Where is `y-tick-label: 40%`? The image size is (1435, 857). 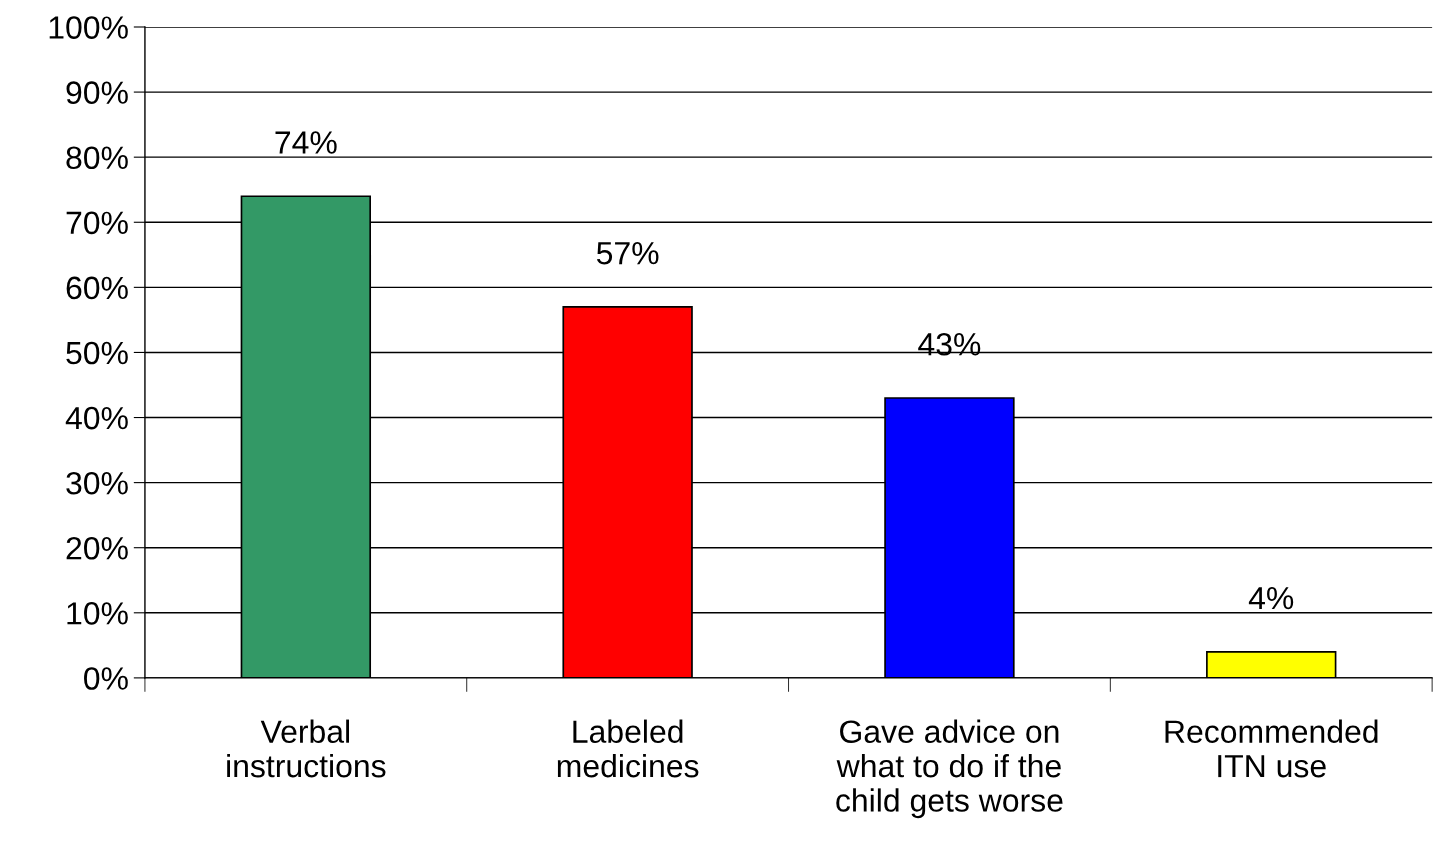
y-tick-label: 40% is located at coordinates (96, 418).